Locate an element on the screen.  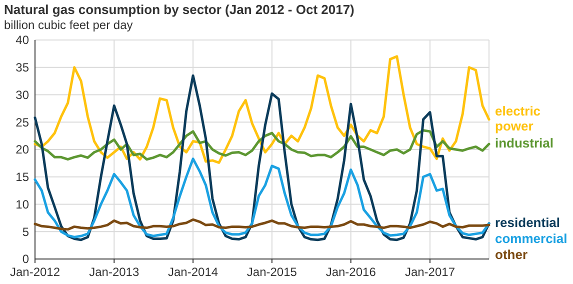
y-tick-label: 15 is located at coordinates (23, 177).